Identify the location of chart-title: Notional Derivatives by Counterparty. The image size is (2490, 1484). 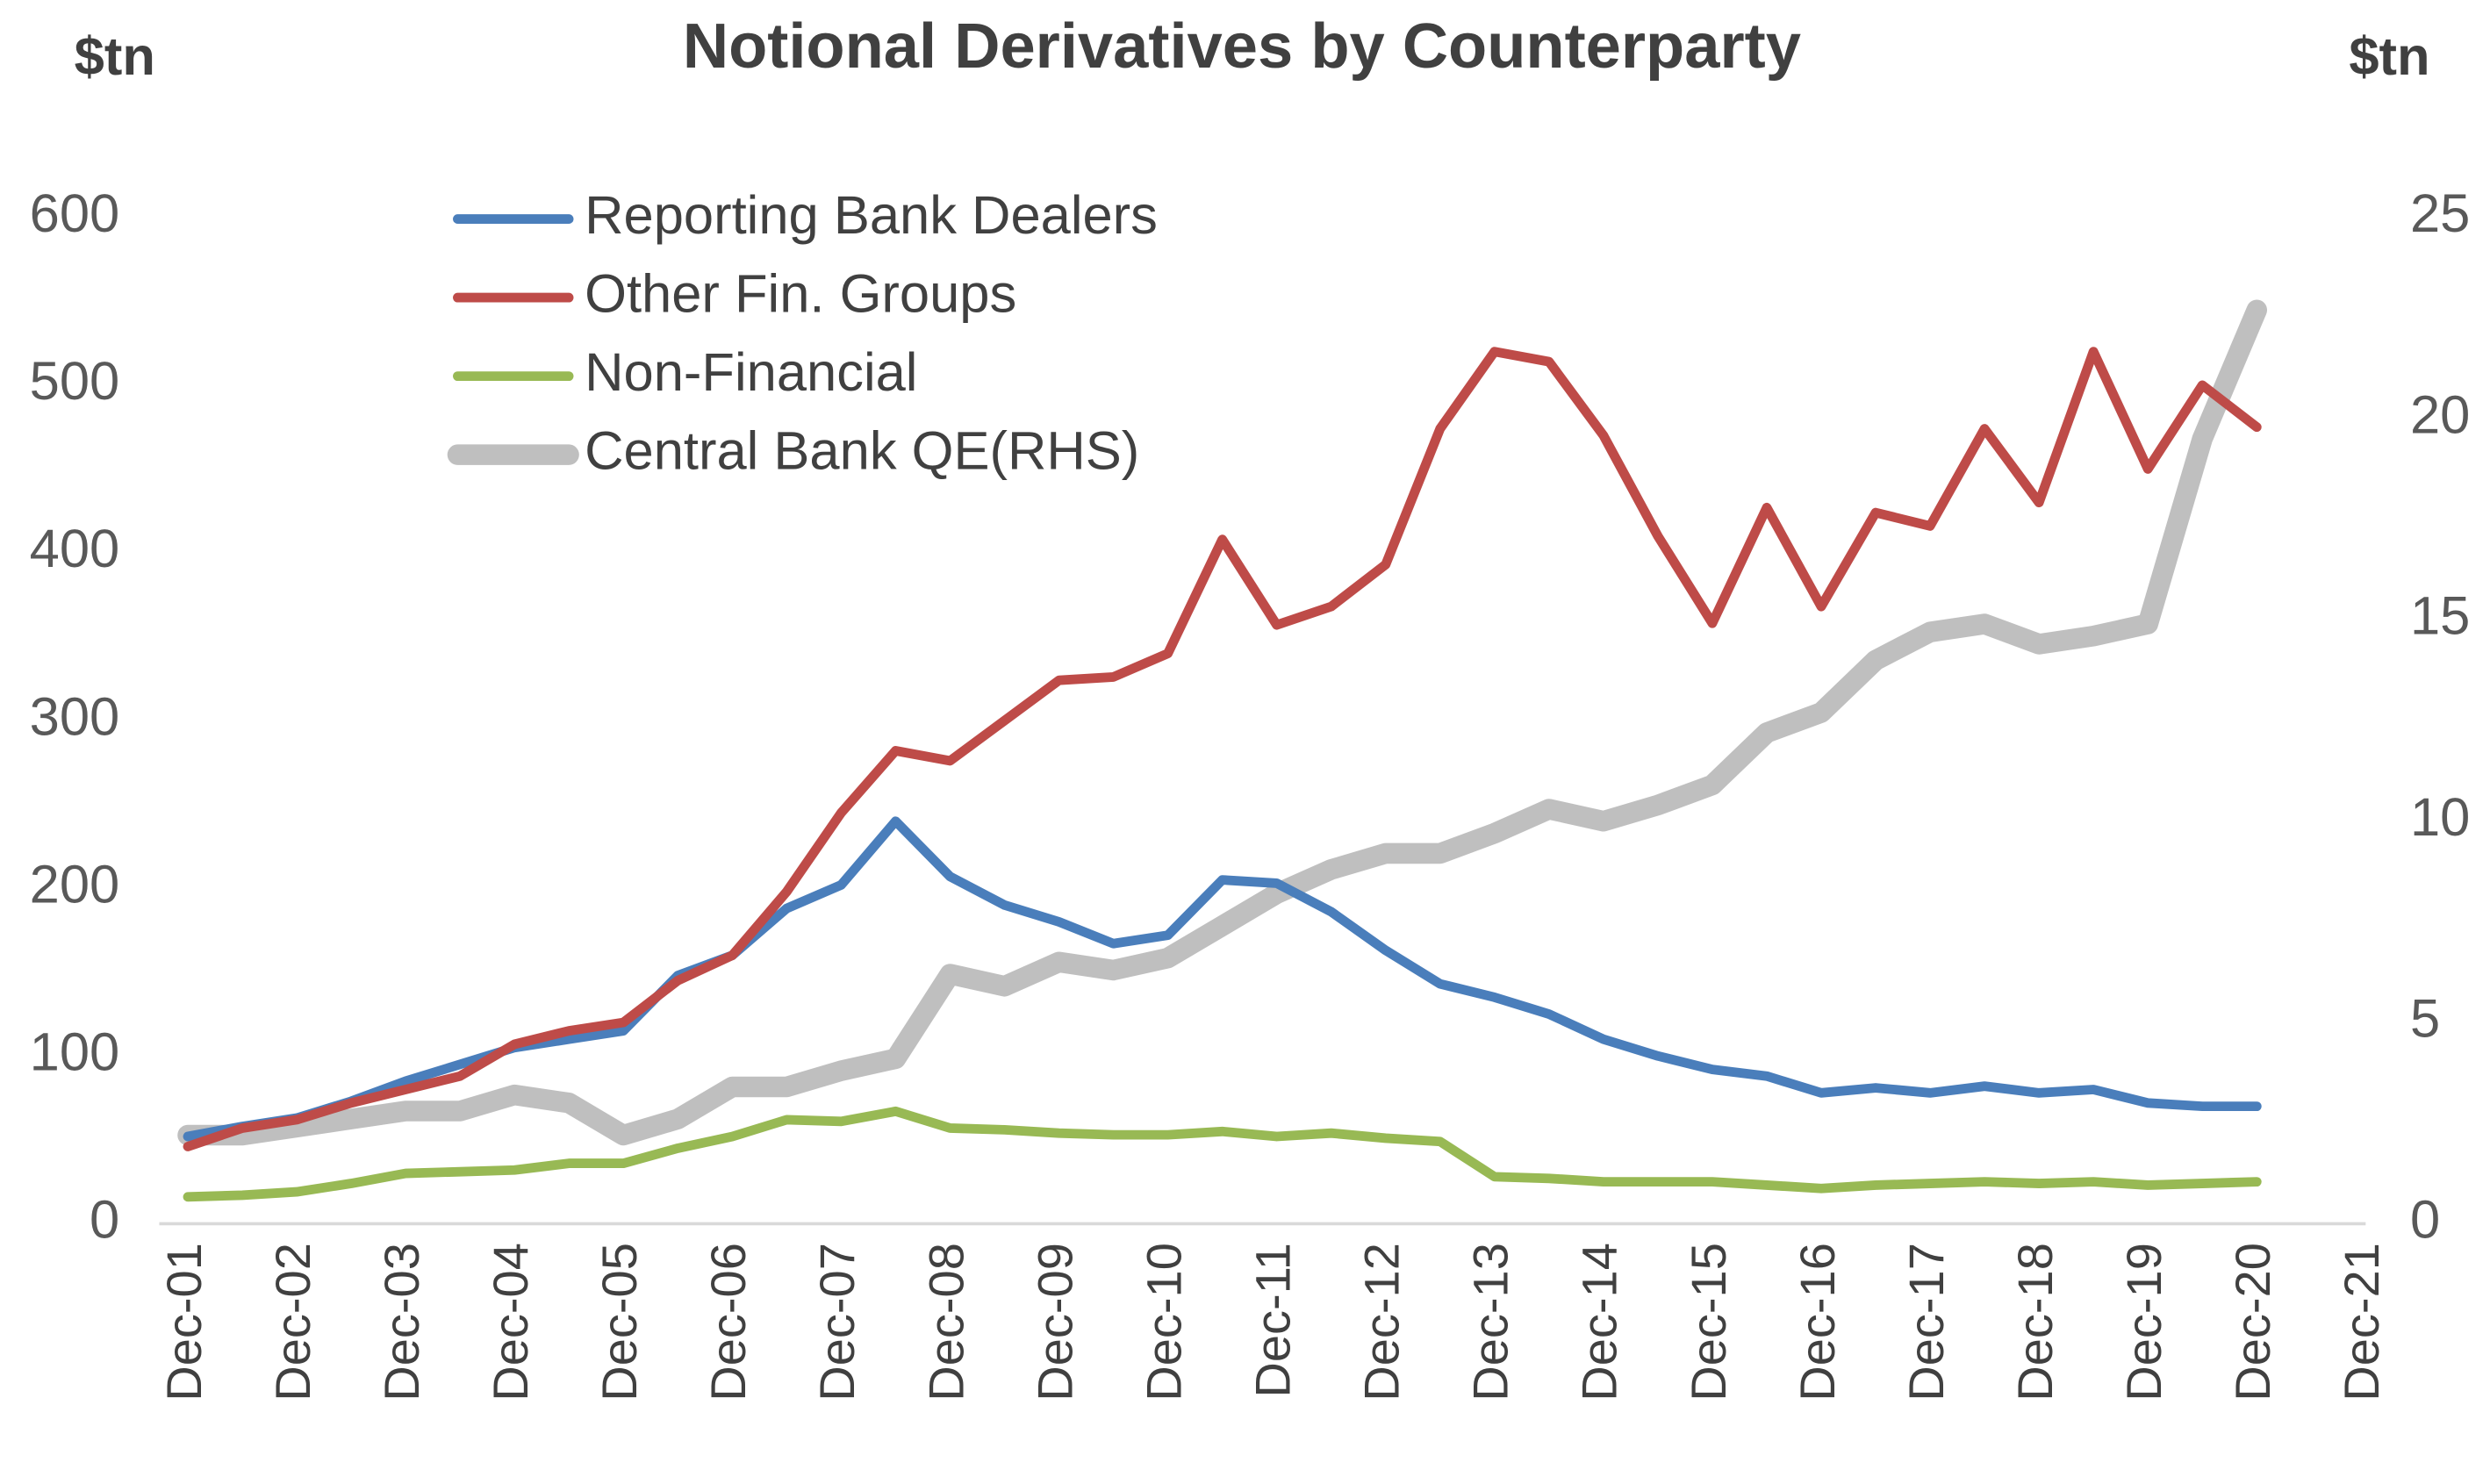
(1242, 46).